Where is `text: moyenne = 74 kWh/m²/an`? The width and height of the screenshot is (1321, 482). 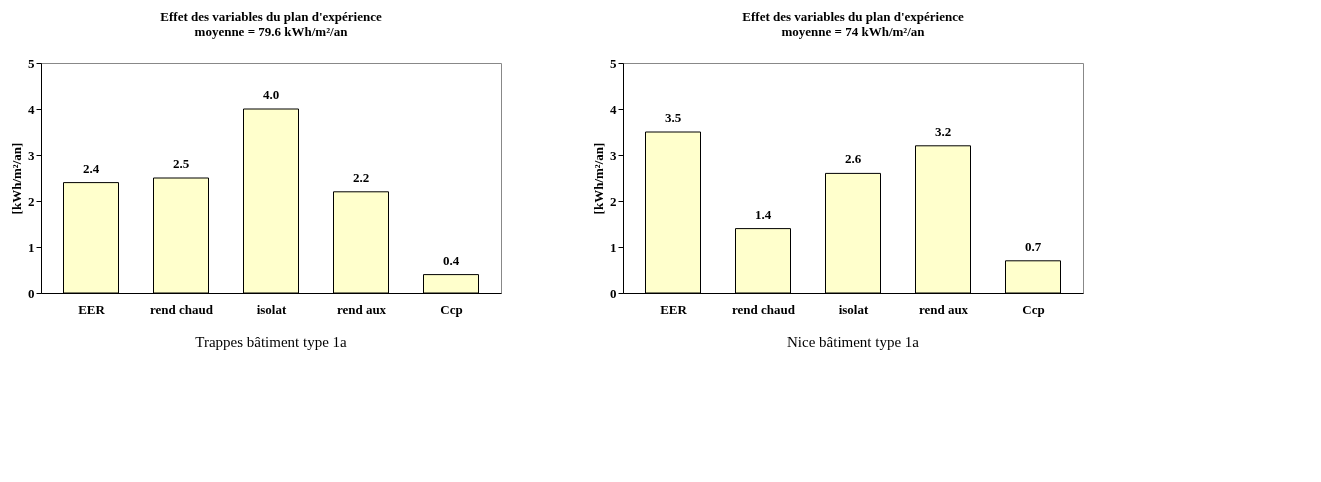
text: moyenne = 74 kWh/m²/an is located at coordinates (853, 31).